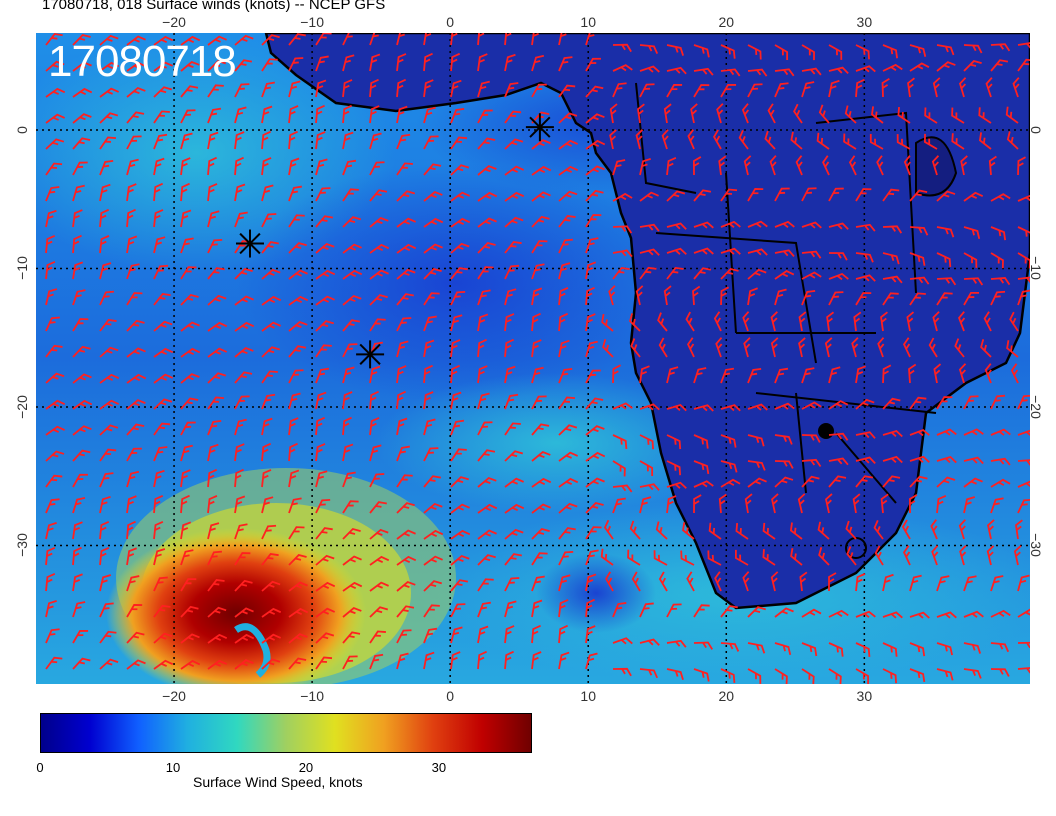  I want to click on top-tick-label: 20, so click(726, 22).